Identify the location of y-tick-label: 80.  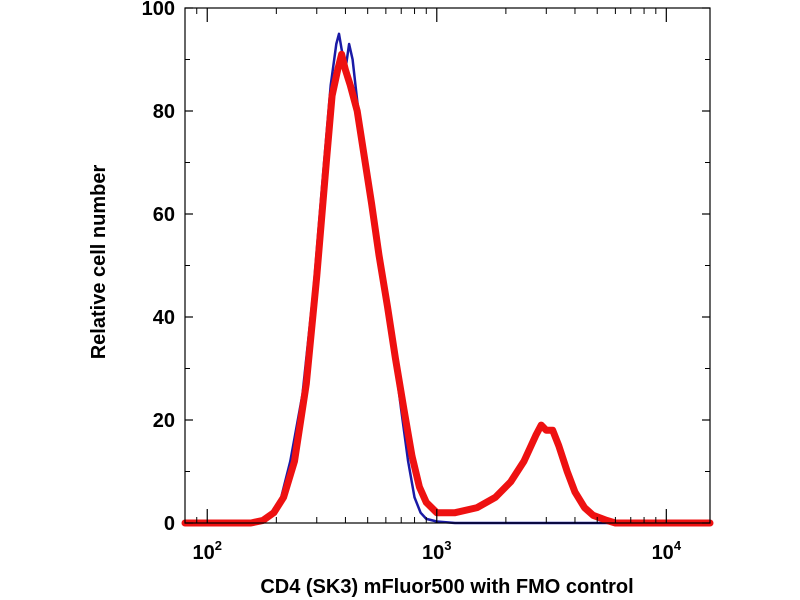
(164, 112).